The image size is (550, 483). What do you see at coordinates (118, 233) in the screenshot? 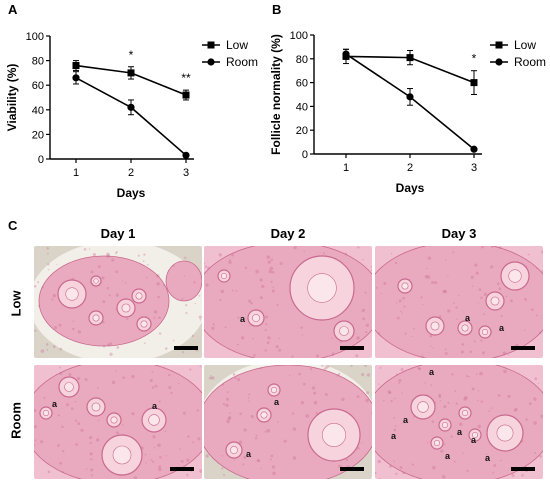
I see `column-header-day-1: Day 1` at bounding box center [118, 233].